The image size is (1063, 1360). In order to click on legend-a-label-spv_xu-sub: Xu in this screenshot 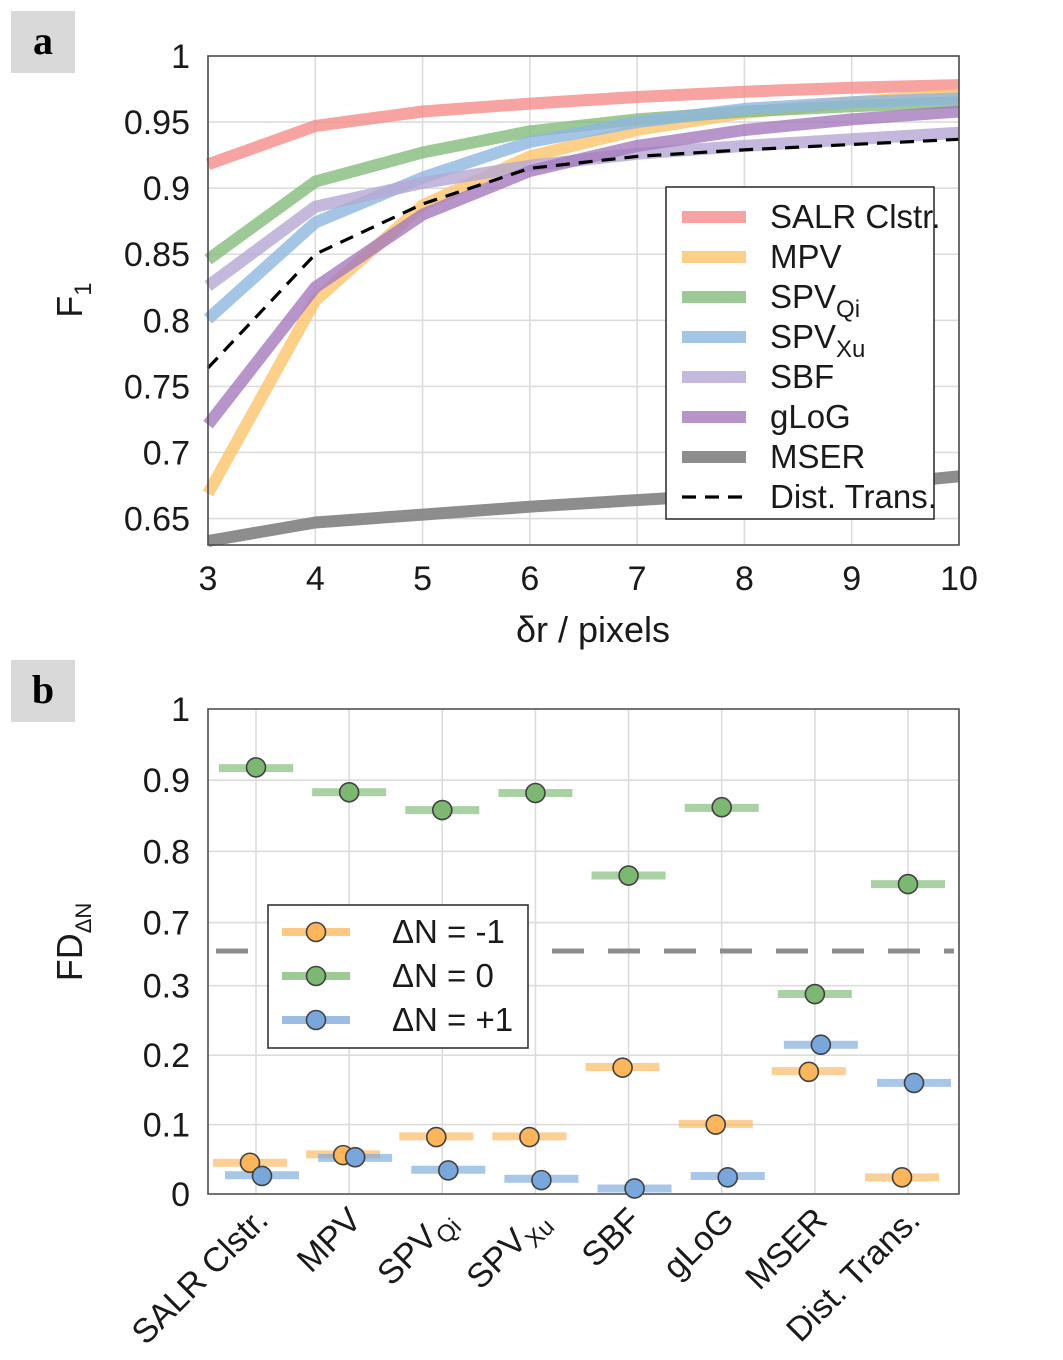, I will do `click(850, 349)`.